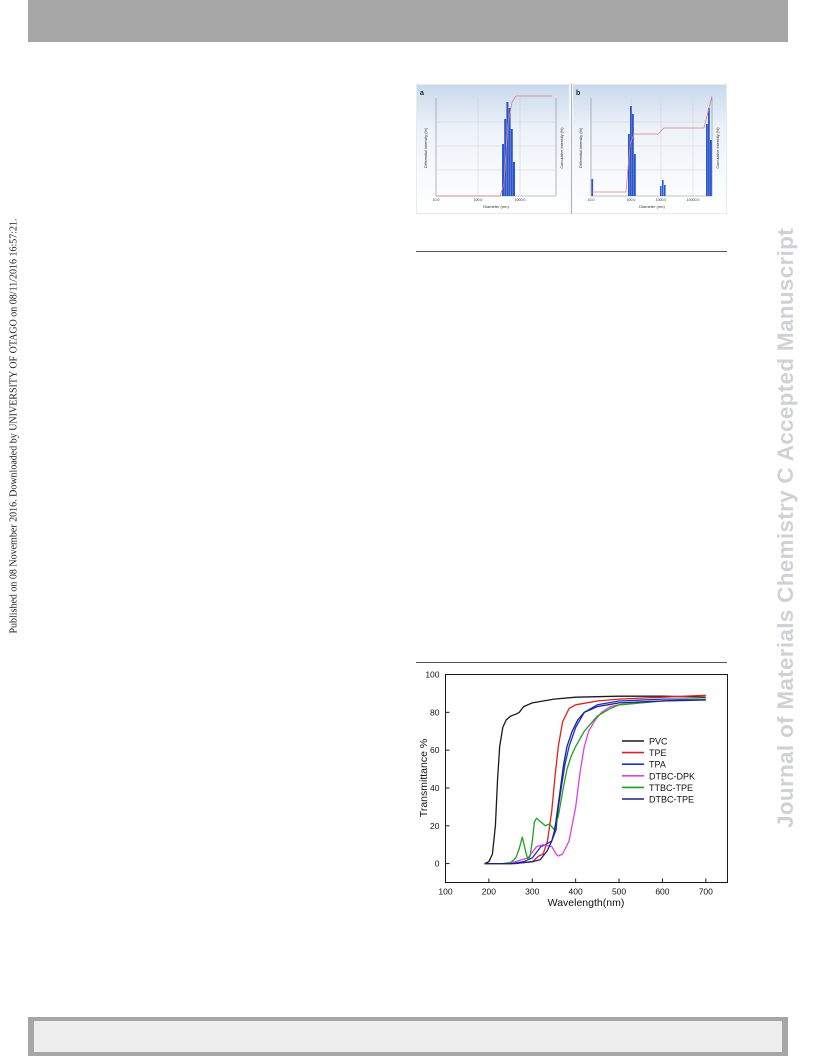  I want to click on dls-panel-a-grid, so click(496, 147).